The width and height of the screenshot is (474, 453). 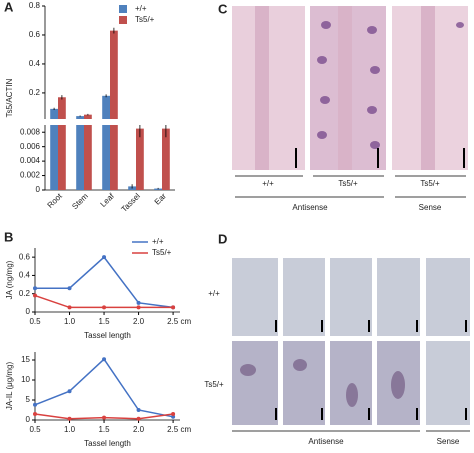 I want to click on y-tick-label: 10, so click(x=25, y=379).